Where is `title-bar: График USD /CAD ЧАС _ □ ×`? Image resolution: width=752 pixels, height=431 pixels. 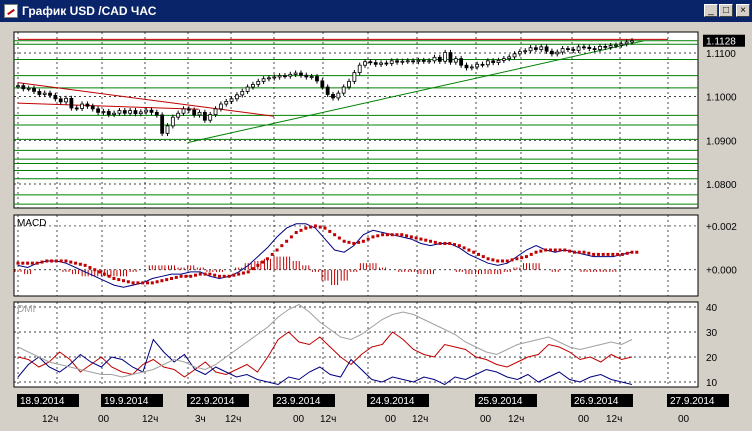
title-bar: График USD /CAD ЧАС _ □ × is located at coordinates (376, 11).